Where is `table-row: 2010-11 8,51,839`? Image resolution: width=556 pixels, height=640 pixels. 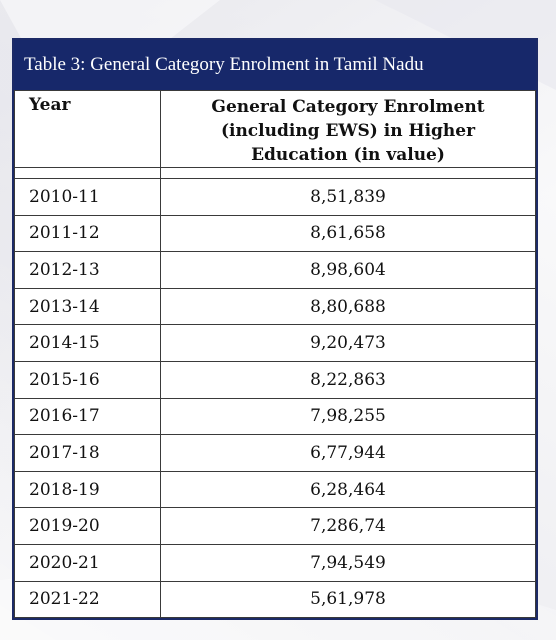 table-row: 2010-11 8,51,839 is located at coordinates (275, 197).